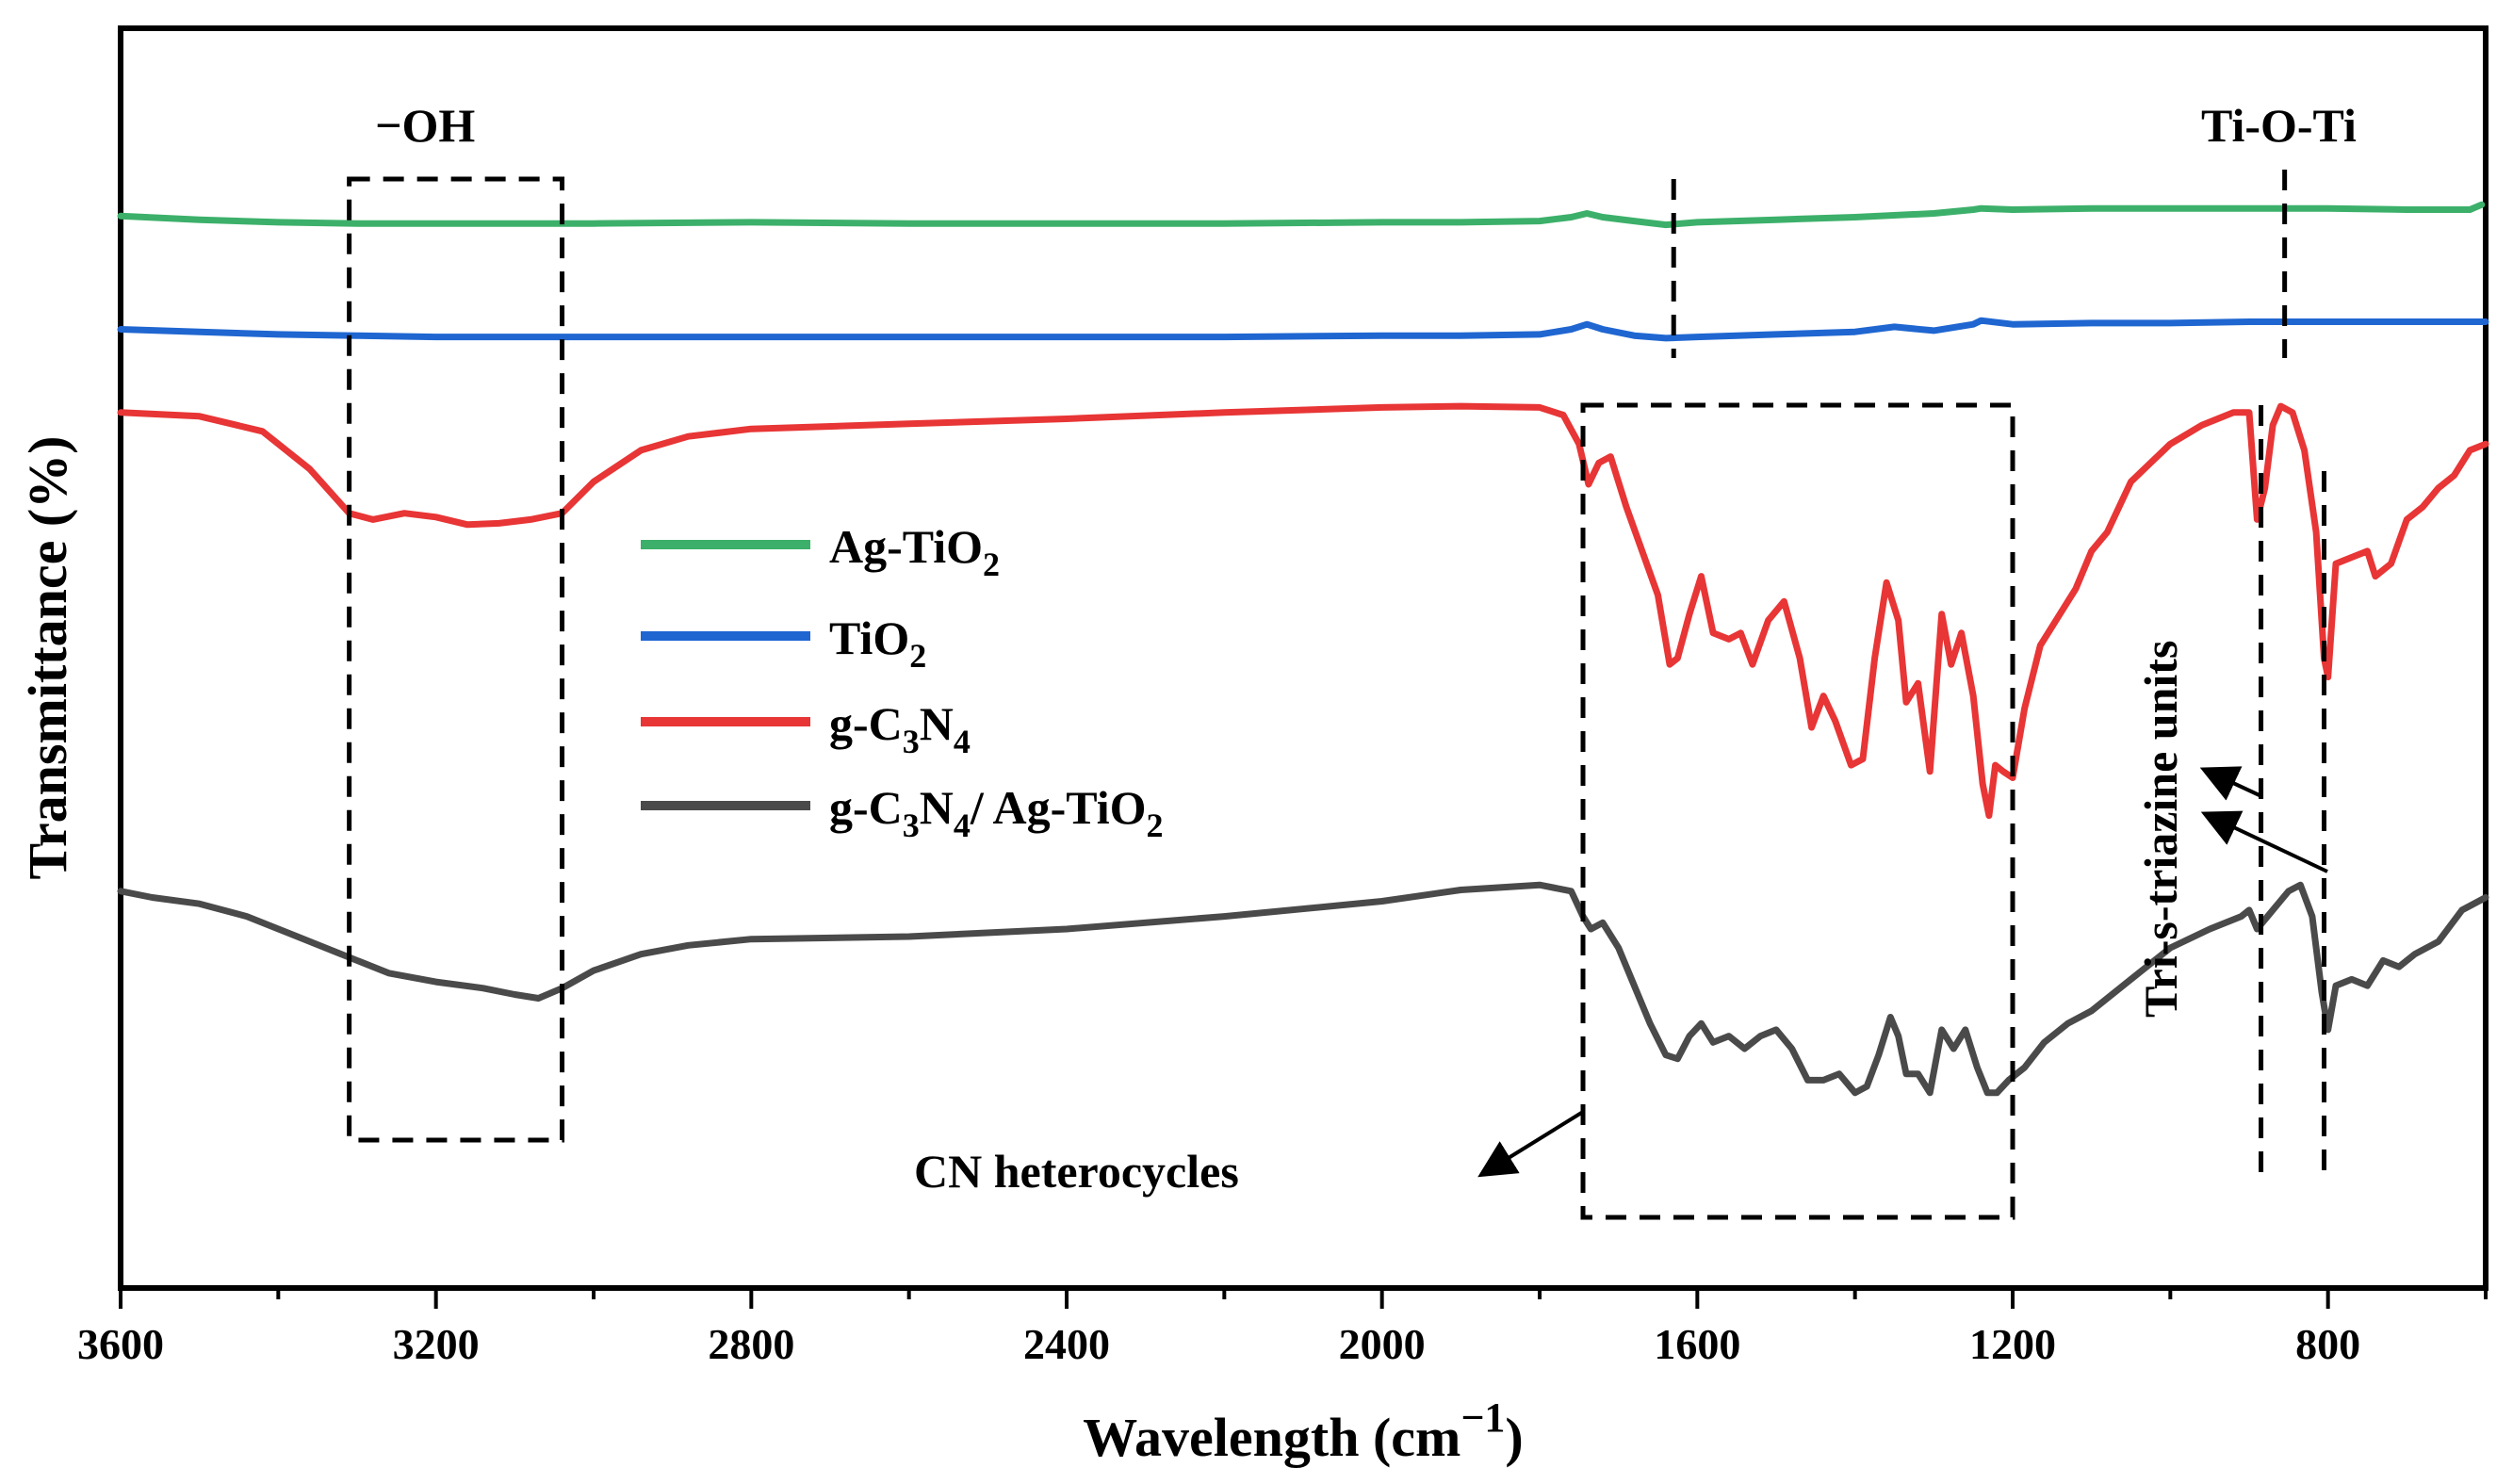 The height and width of the screenshot is (1484, 2513). Describe the element at coordinates (47, 658) in the screenshot. I see `y-axis-label: Transmittance (%)` at that location.